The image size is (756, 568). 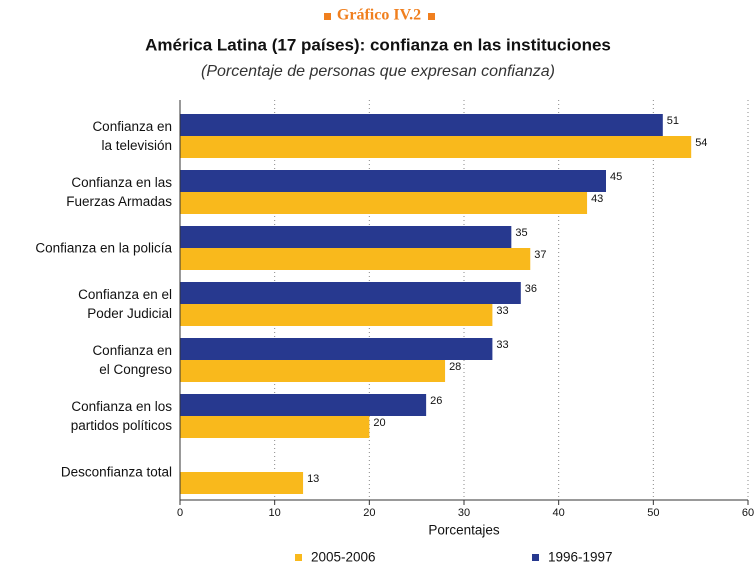 What do you see at coordinates (455, 367) in the screenshot?
I see `value-label: 28` at bounding box center [455, 367].